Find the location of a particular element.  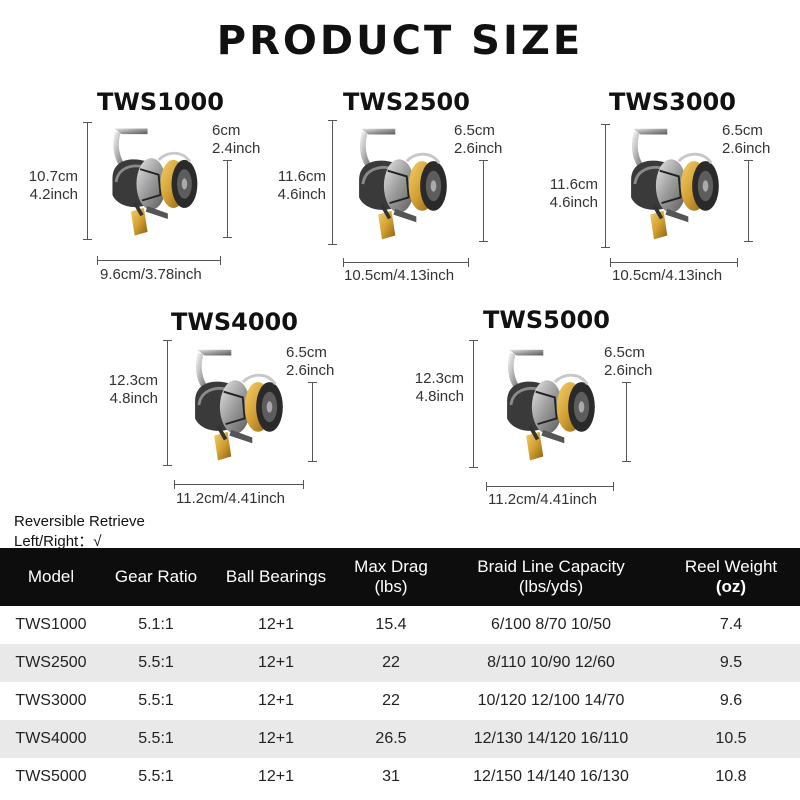

cell-reel-weight: 10.5 is located at coordinates (731, 739).